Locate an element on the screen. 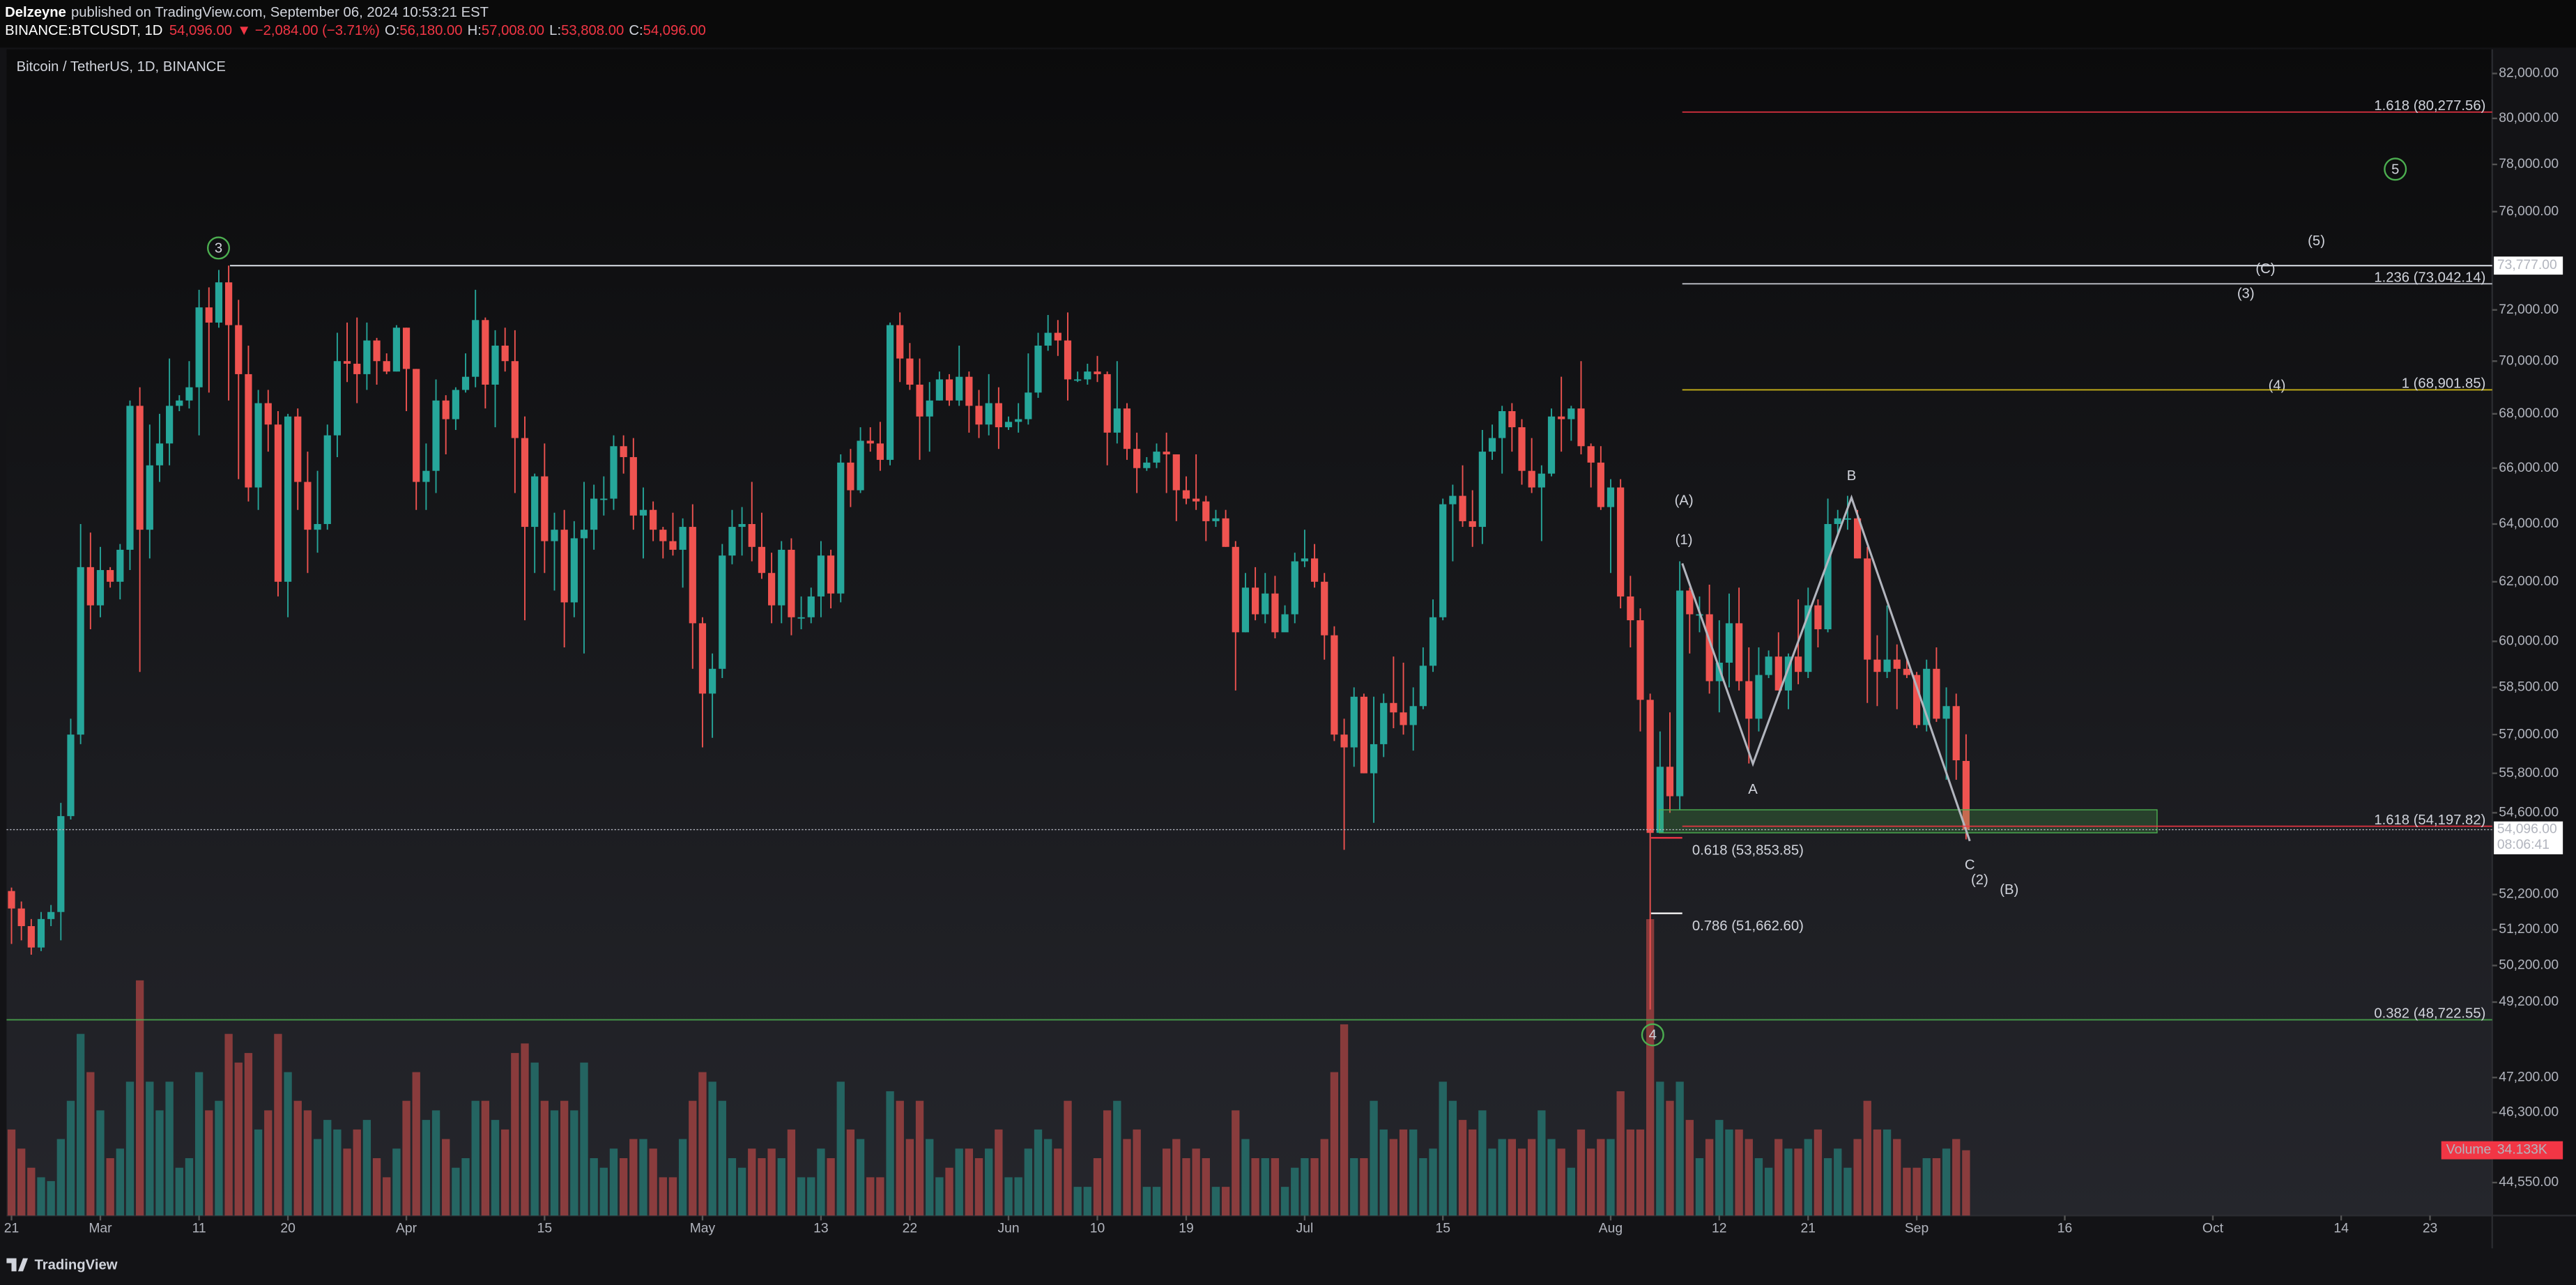  wave-label: (3) is located at coordinates (2246, 293).